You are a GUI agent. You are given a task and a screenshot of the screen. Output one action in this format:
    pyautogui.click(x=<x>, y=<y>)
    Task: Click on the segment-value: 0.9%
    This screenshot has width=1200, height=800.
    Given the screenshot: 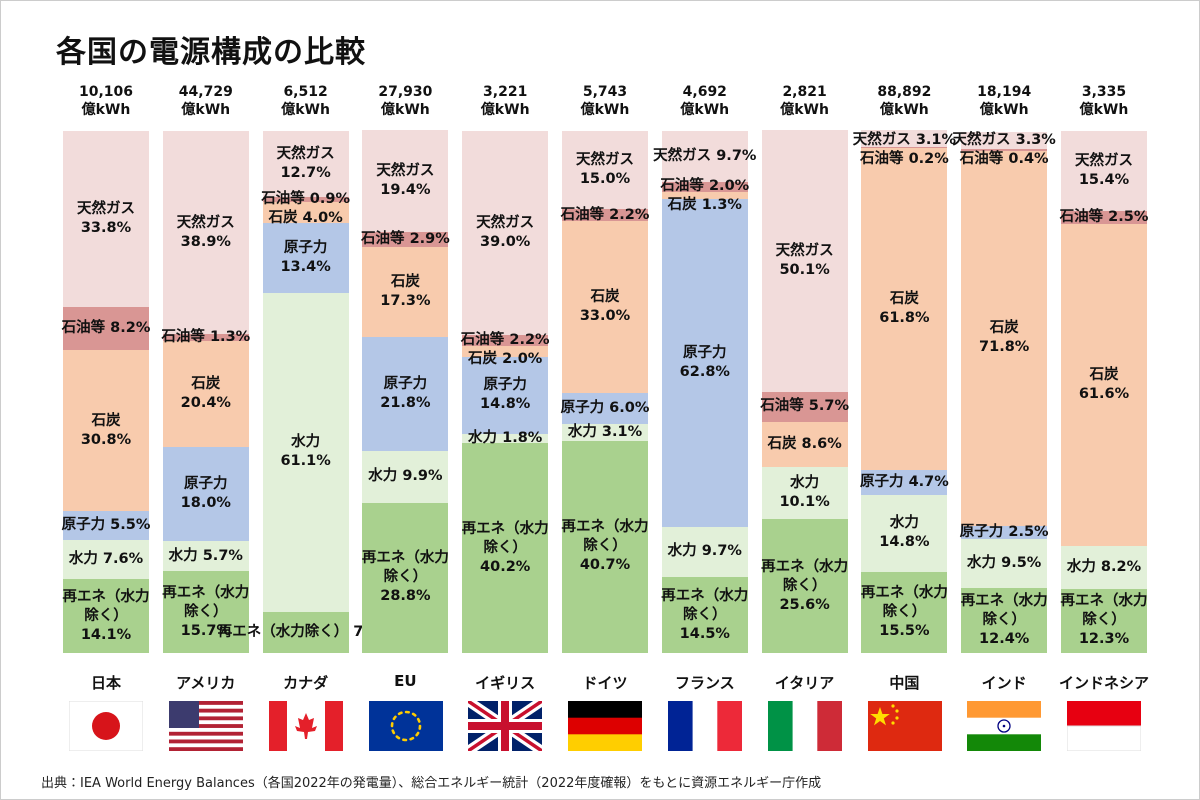 What is the action you would take?
    pyautogui.click(x=329, y=199)
    